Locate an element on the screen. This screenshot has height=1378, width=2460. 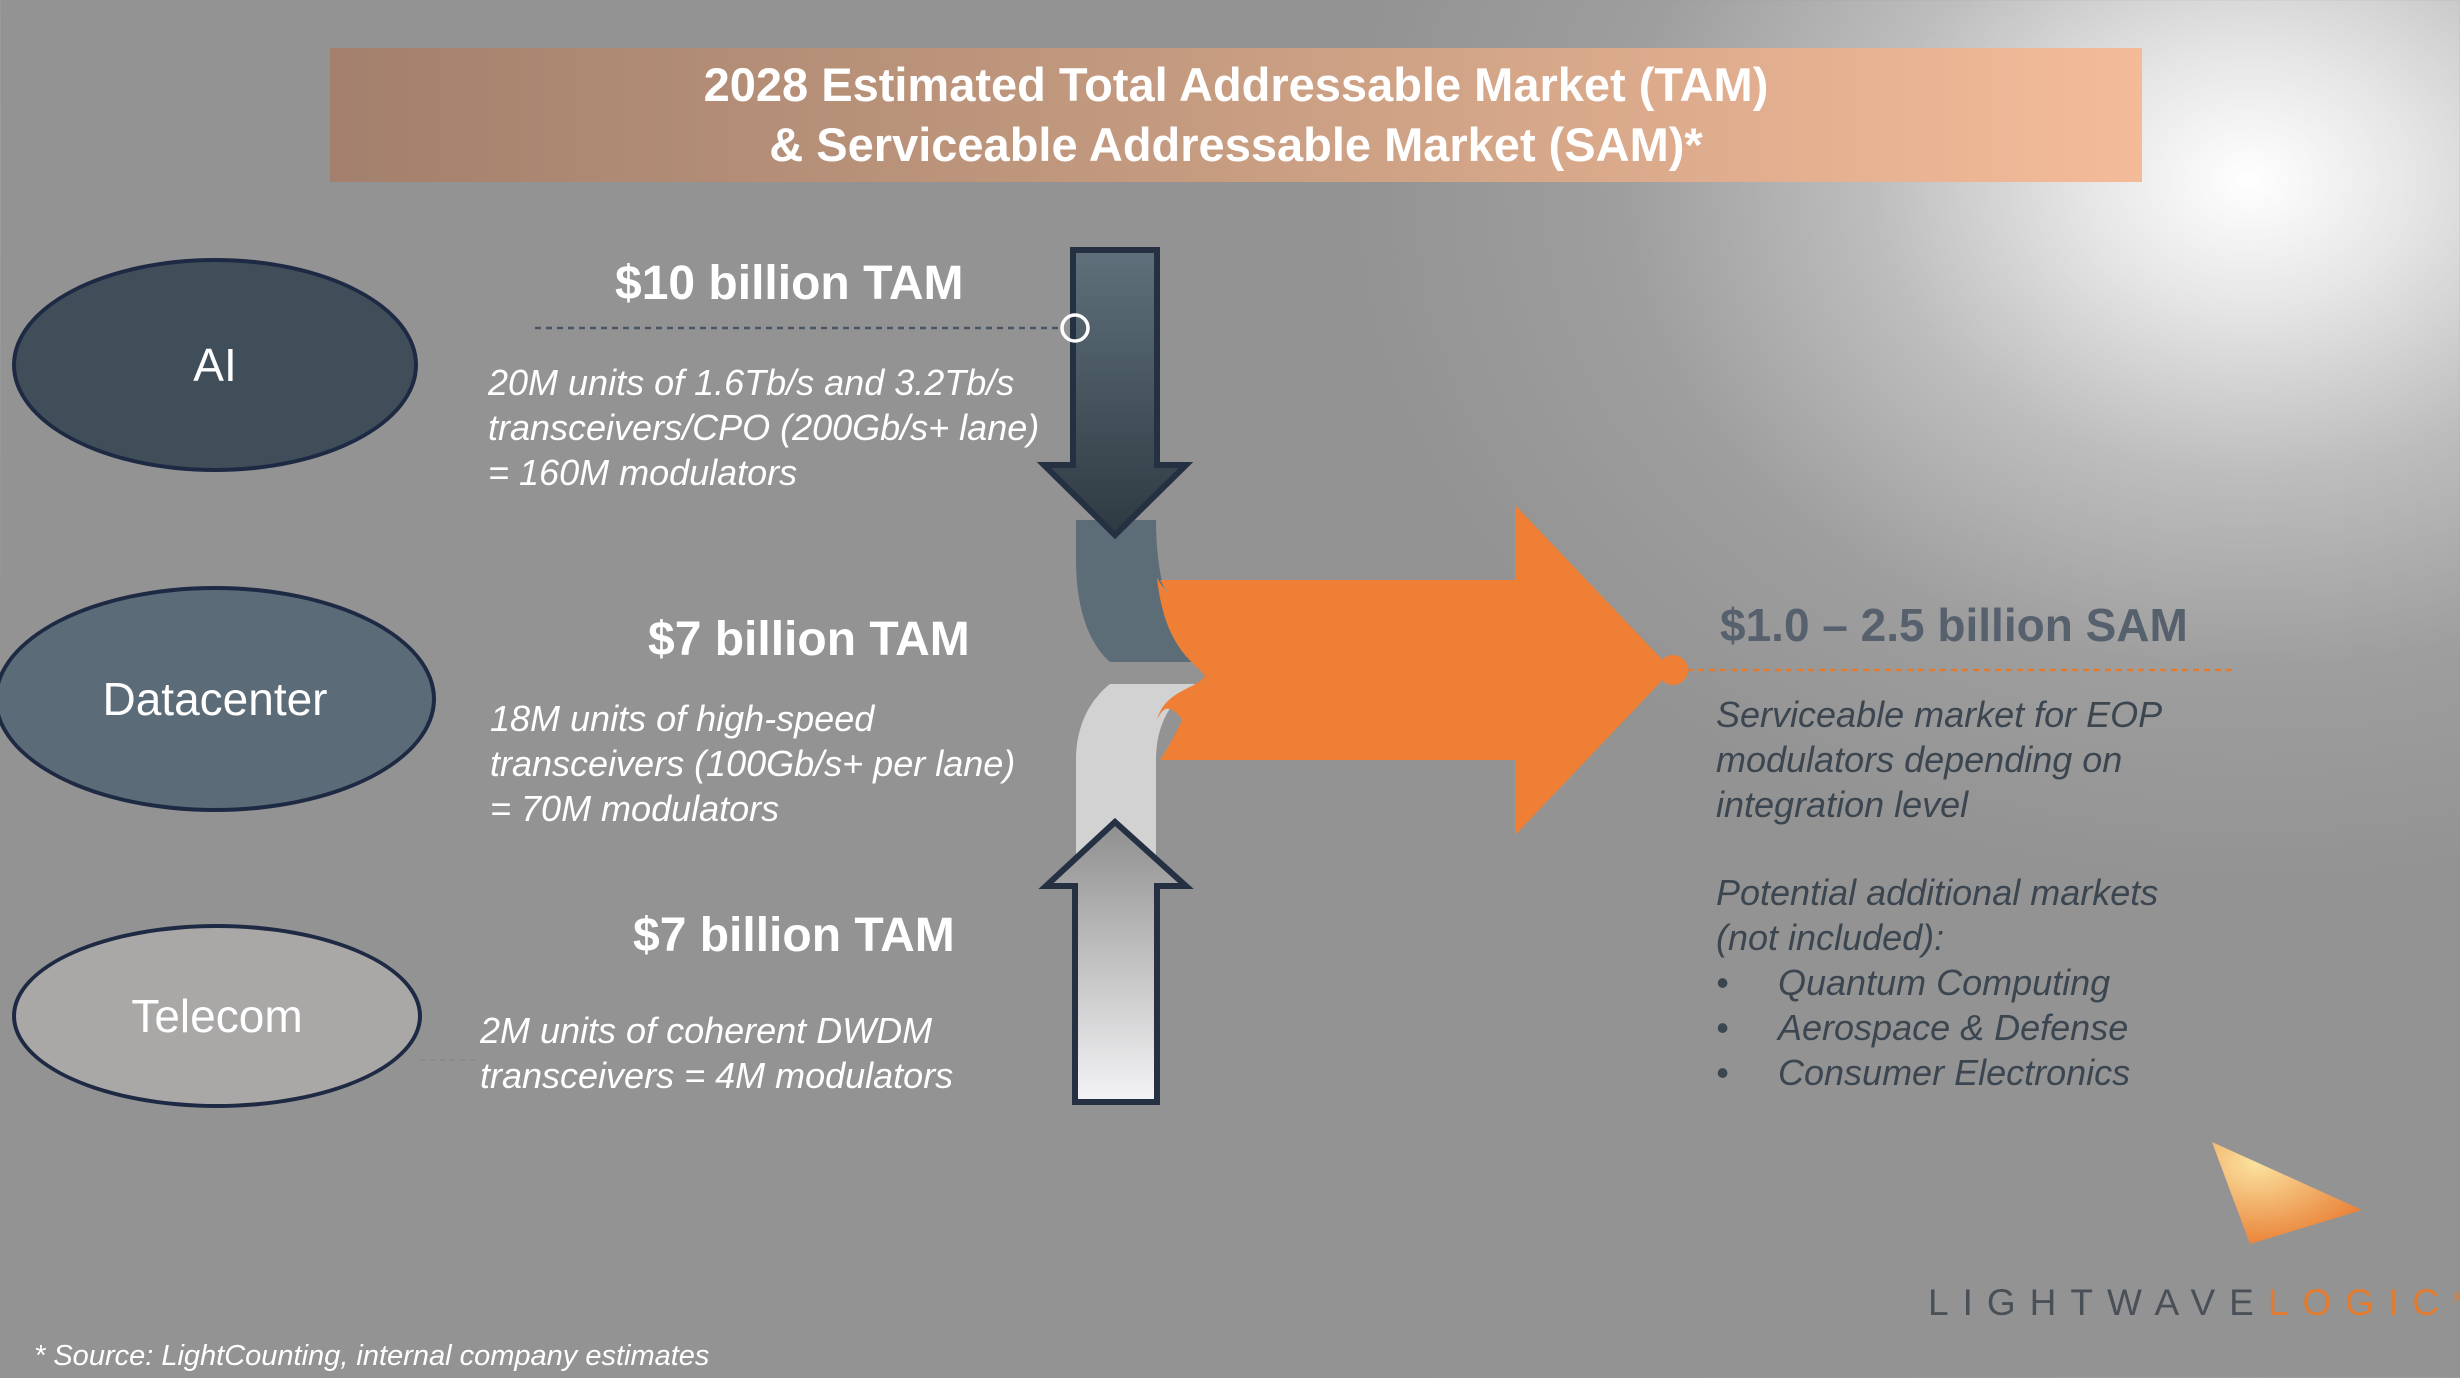
segment-ellipse-datacenter: Datacenter is located at coordinates (218, 699).